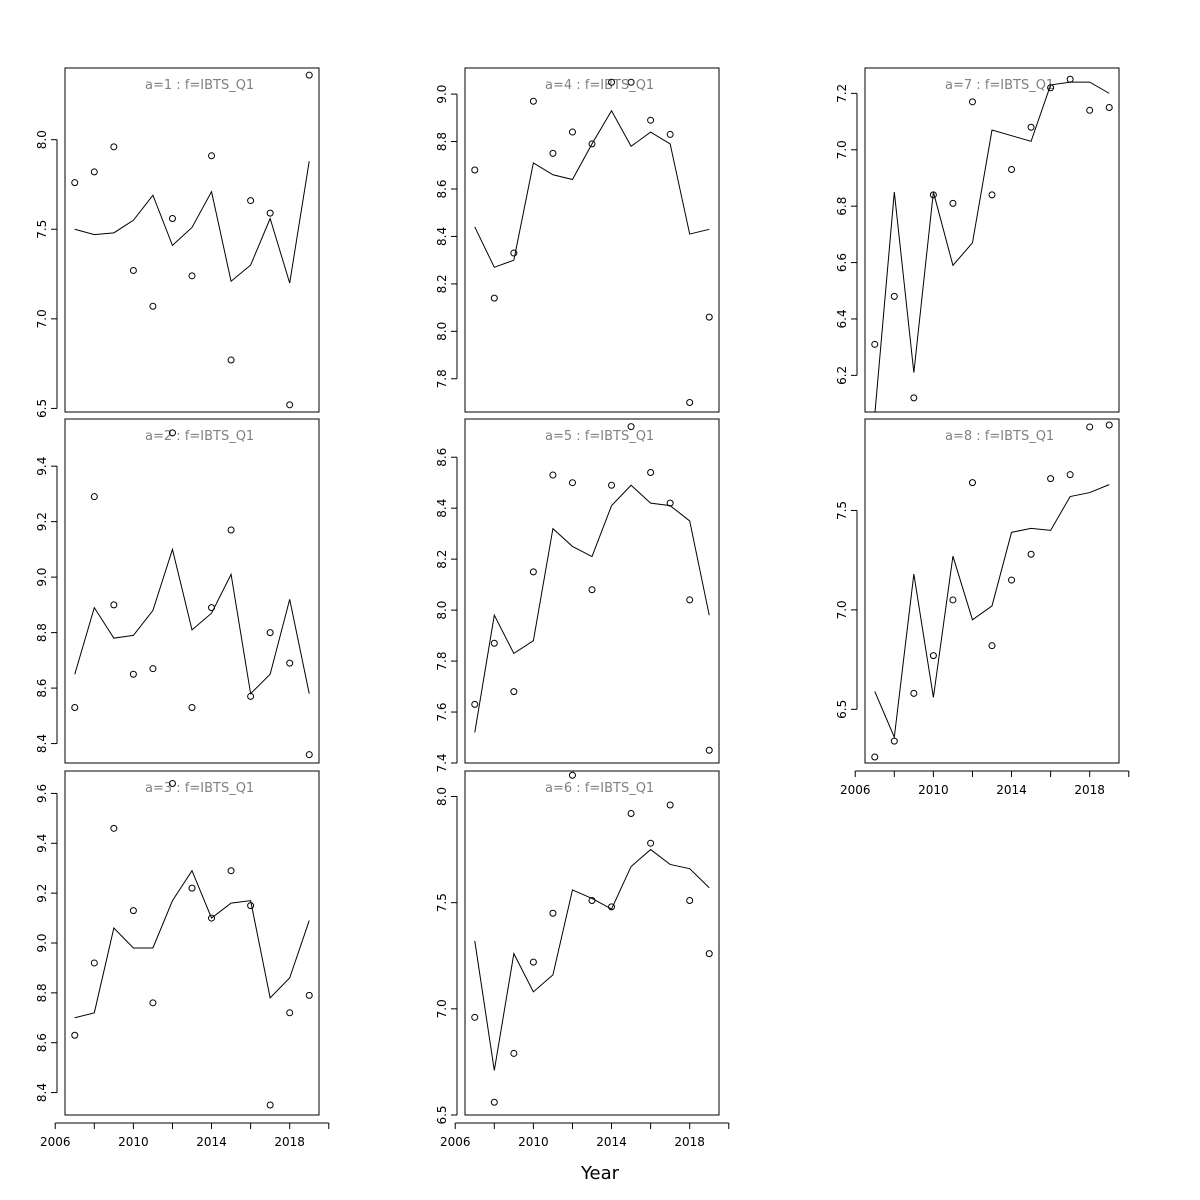 This screenshot has height=1200, width=1200. What do you see at coordinates (999, 436) in the screenshot?
I see `panel-title: a=8 : f=IBTS_Q1` at bounding box center [999, 436].